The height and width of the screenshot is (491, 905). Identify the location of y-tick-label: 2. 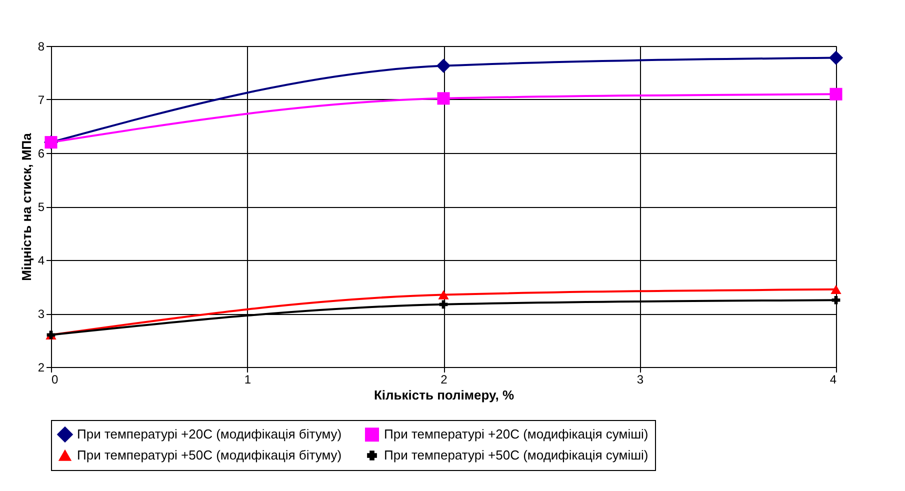
(41, 367).